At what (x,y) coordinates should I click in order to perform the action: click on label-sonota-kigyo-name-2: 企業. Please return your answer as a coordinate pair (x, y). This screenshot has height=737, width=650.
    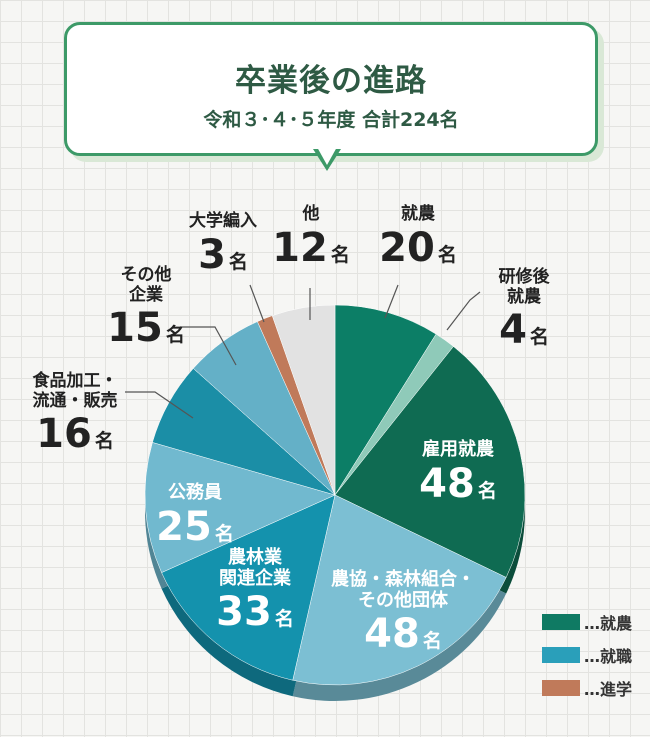
    Looking at the image, I should click on (146, 294).